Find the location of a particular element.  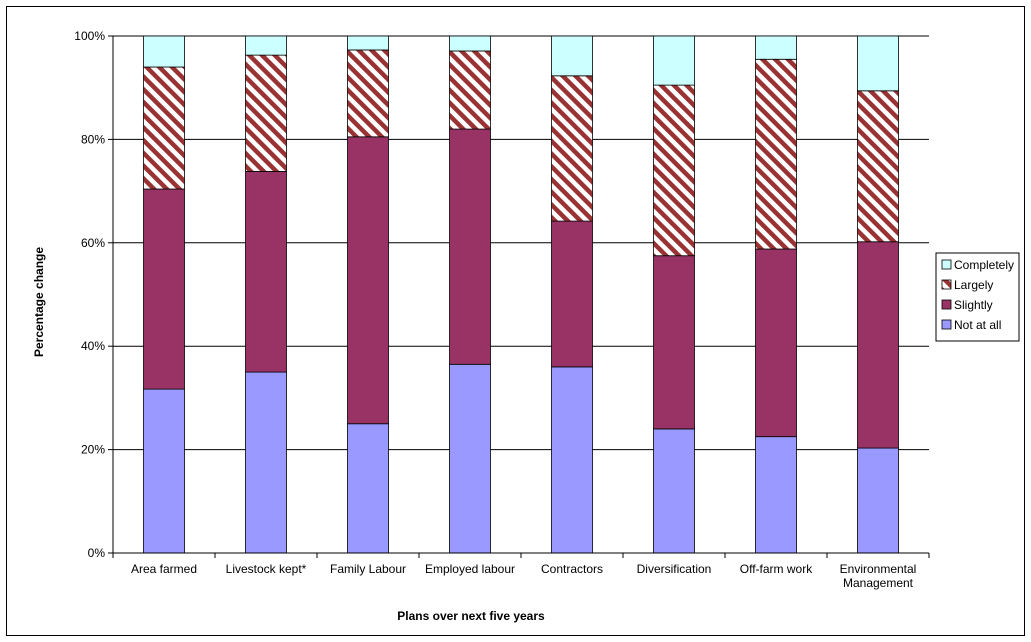

y-tick-label: 60% is located at coordinates (93, 243).